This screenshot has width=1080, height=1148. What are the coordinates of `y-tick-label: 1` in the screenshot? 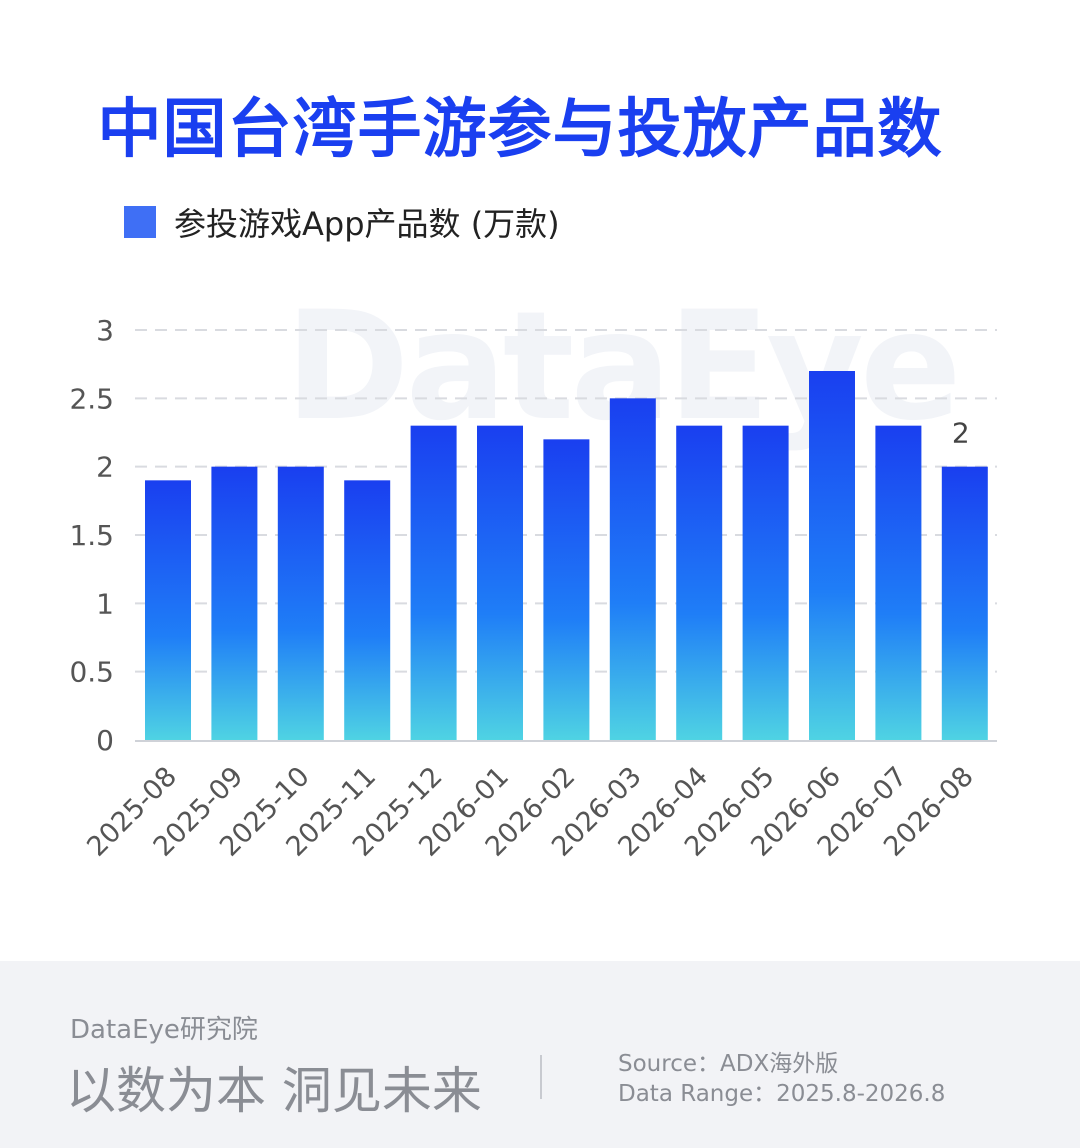 It's located at (105, 603).